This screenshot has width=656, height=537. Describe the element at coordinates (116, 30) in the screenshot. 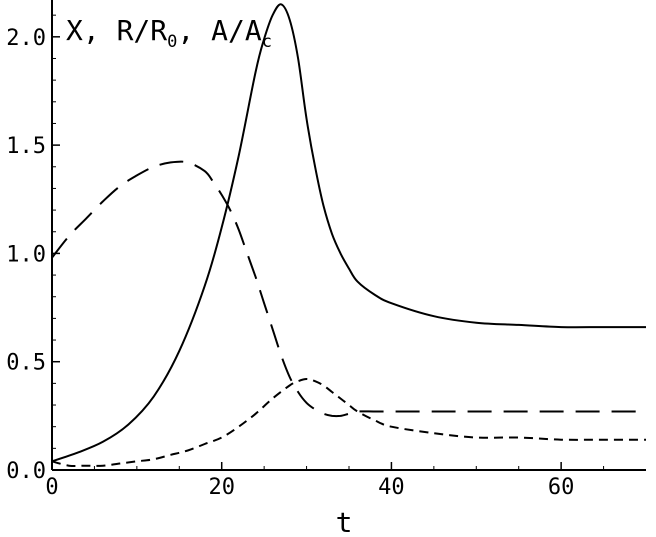

I see `y-axis-title-part: X, R/R` at that location.